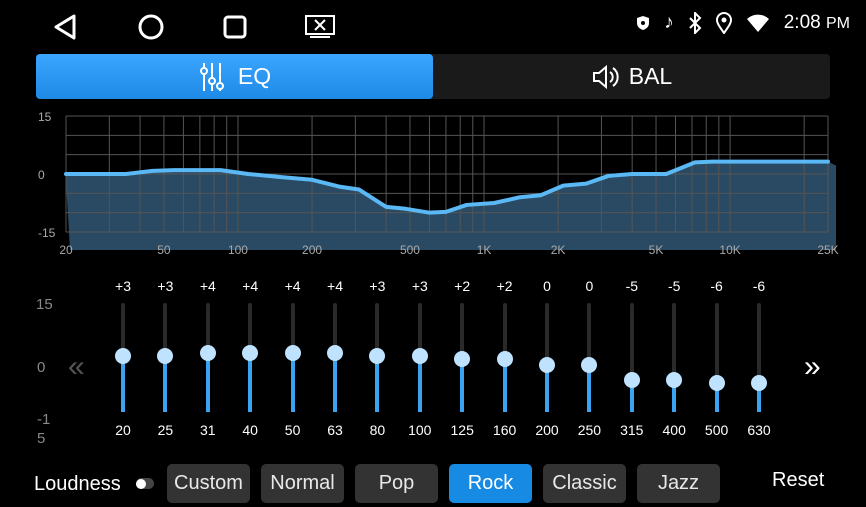 The height and width of the screenshot is (507, 866). I want to click on tab-bal: BAL, so click(631, 76).